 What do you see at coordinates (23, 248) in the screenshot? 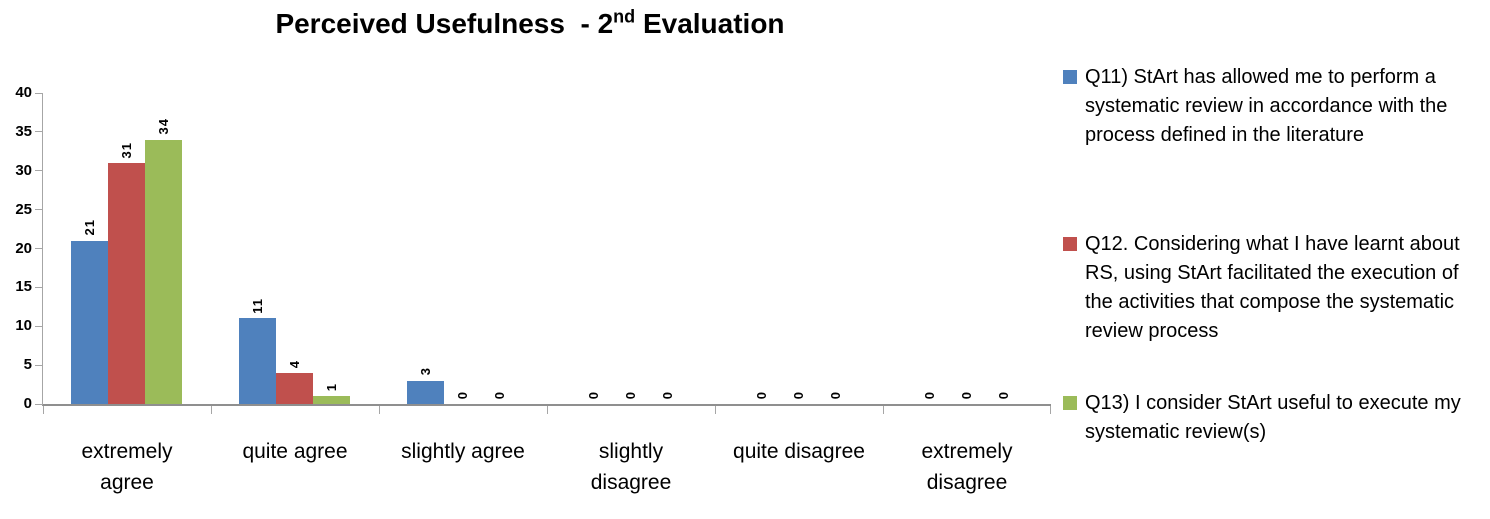
I see `y-axis-tick-label: 20` at bounding box center [23, 248].